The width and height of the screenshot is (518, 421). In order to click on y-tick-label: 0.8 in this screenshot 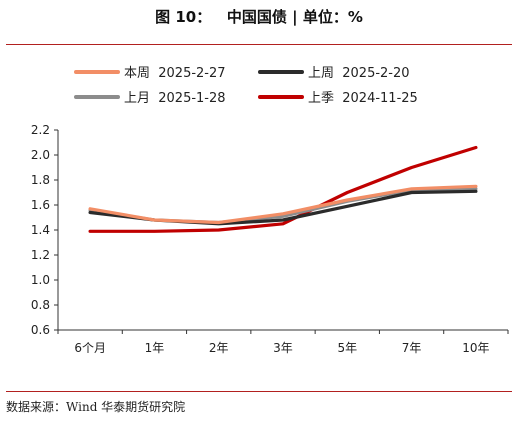, I will do `click(40, 305)`.